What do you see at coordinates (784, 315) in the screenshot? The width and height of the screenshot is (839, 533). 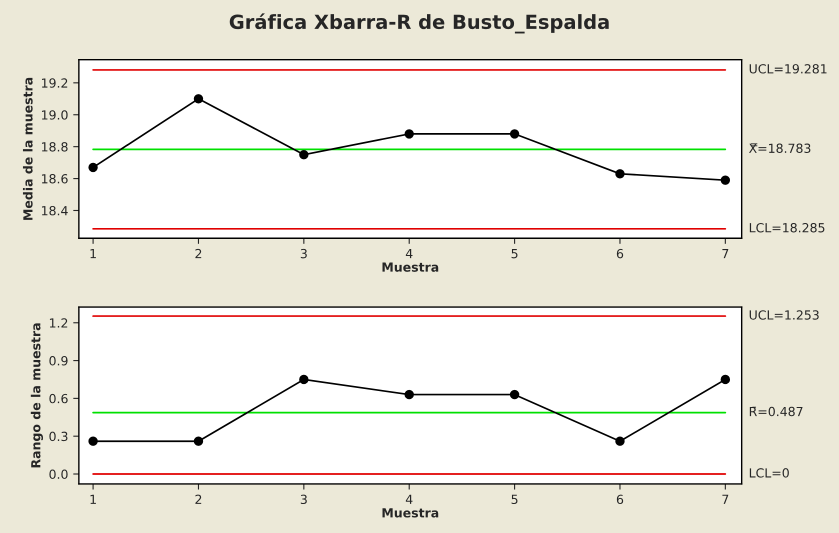 I see `ref-line-label: UCL=1.253` at bounding box center [784, 315].